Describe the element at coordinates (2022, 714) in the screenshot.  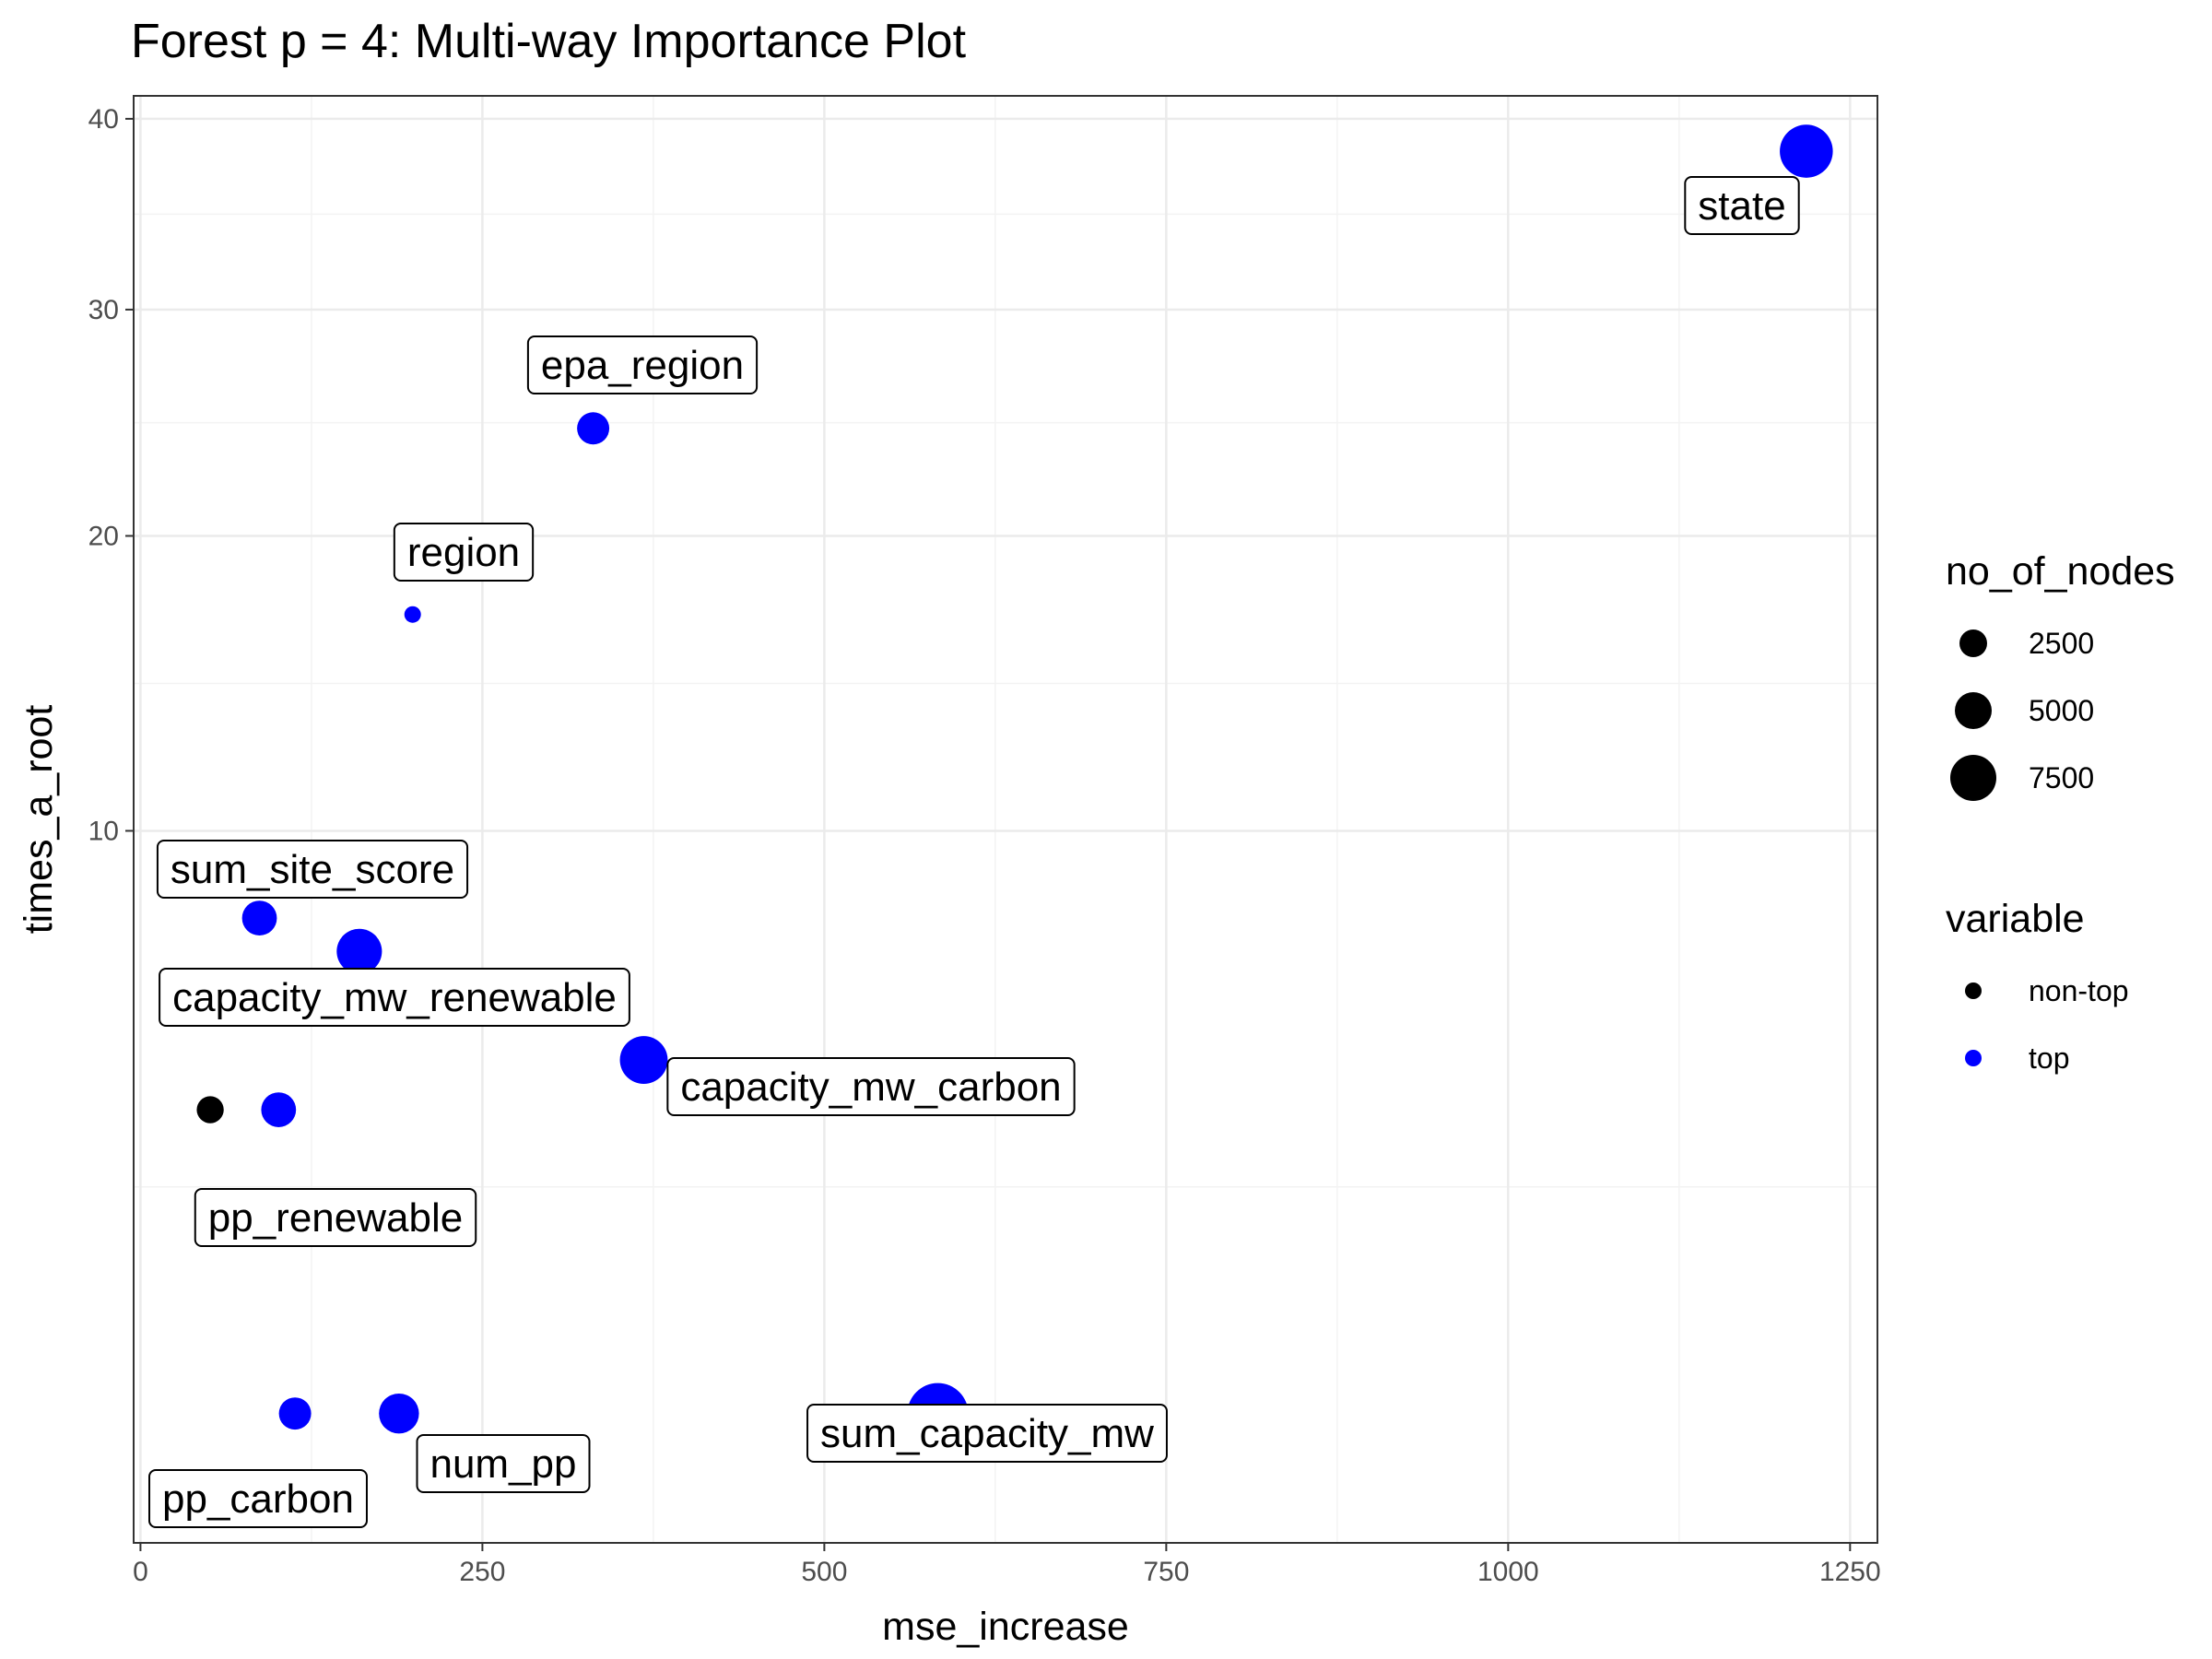
I see `legend-size-entries: 2500 5000 7500` at that location.